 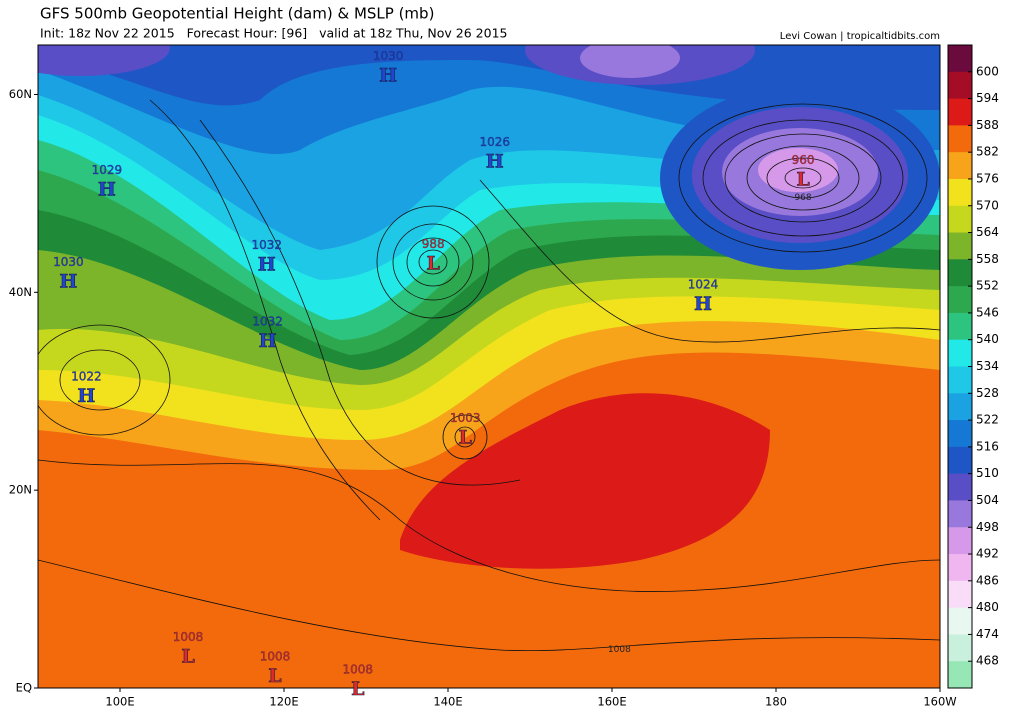 I want to click on colorbar-label: 576, so click(x=987, y=178).